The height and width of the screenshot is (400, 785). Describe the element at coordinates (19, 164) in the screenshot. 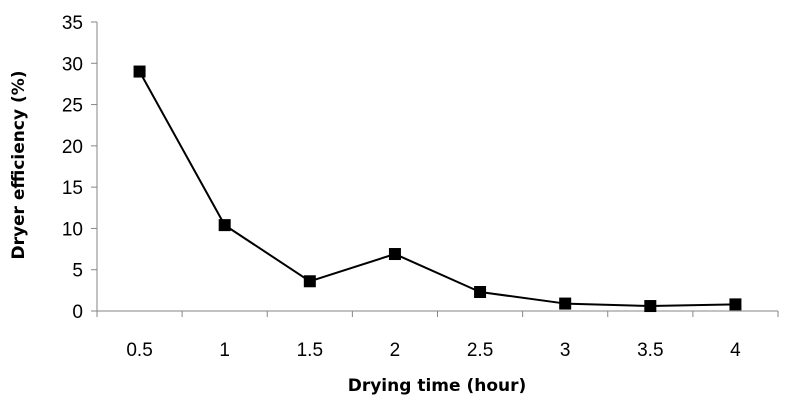

I see `y-axis-title: Dryer efficiency (%)` at that location.